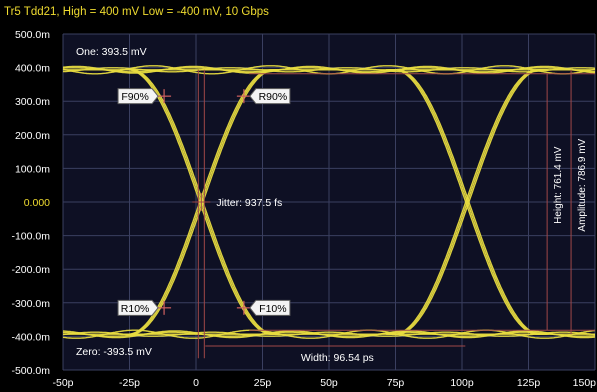 This screenshot has width=597, height=392. I want to click on y-tick-label: 200.0m, so click(32, 136).